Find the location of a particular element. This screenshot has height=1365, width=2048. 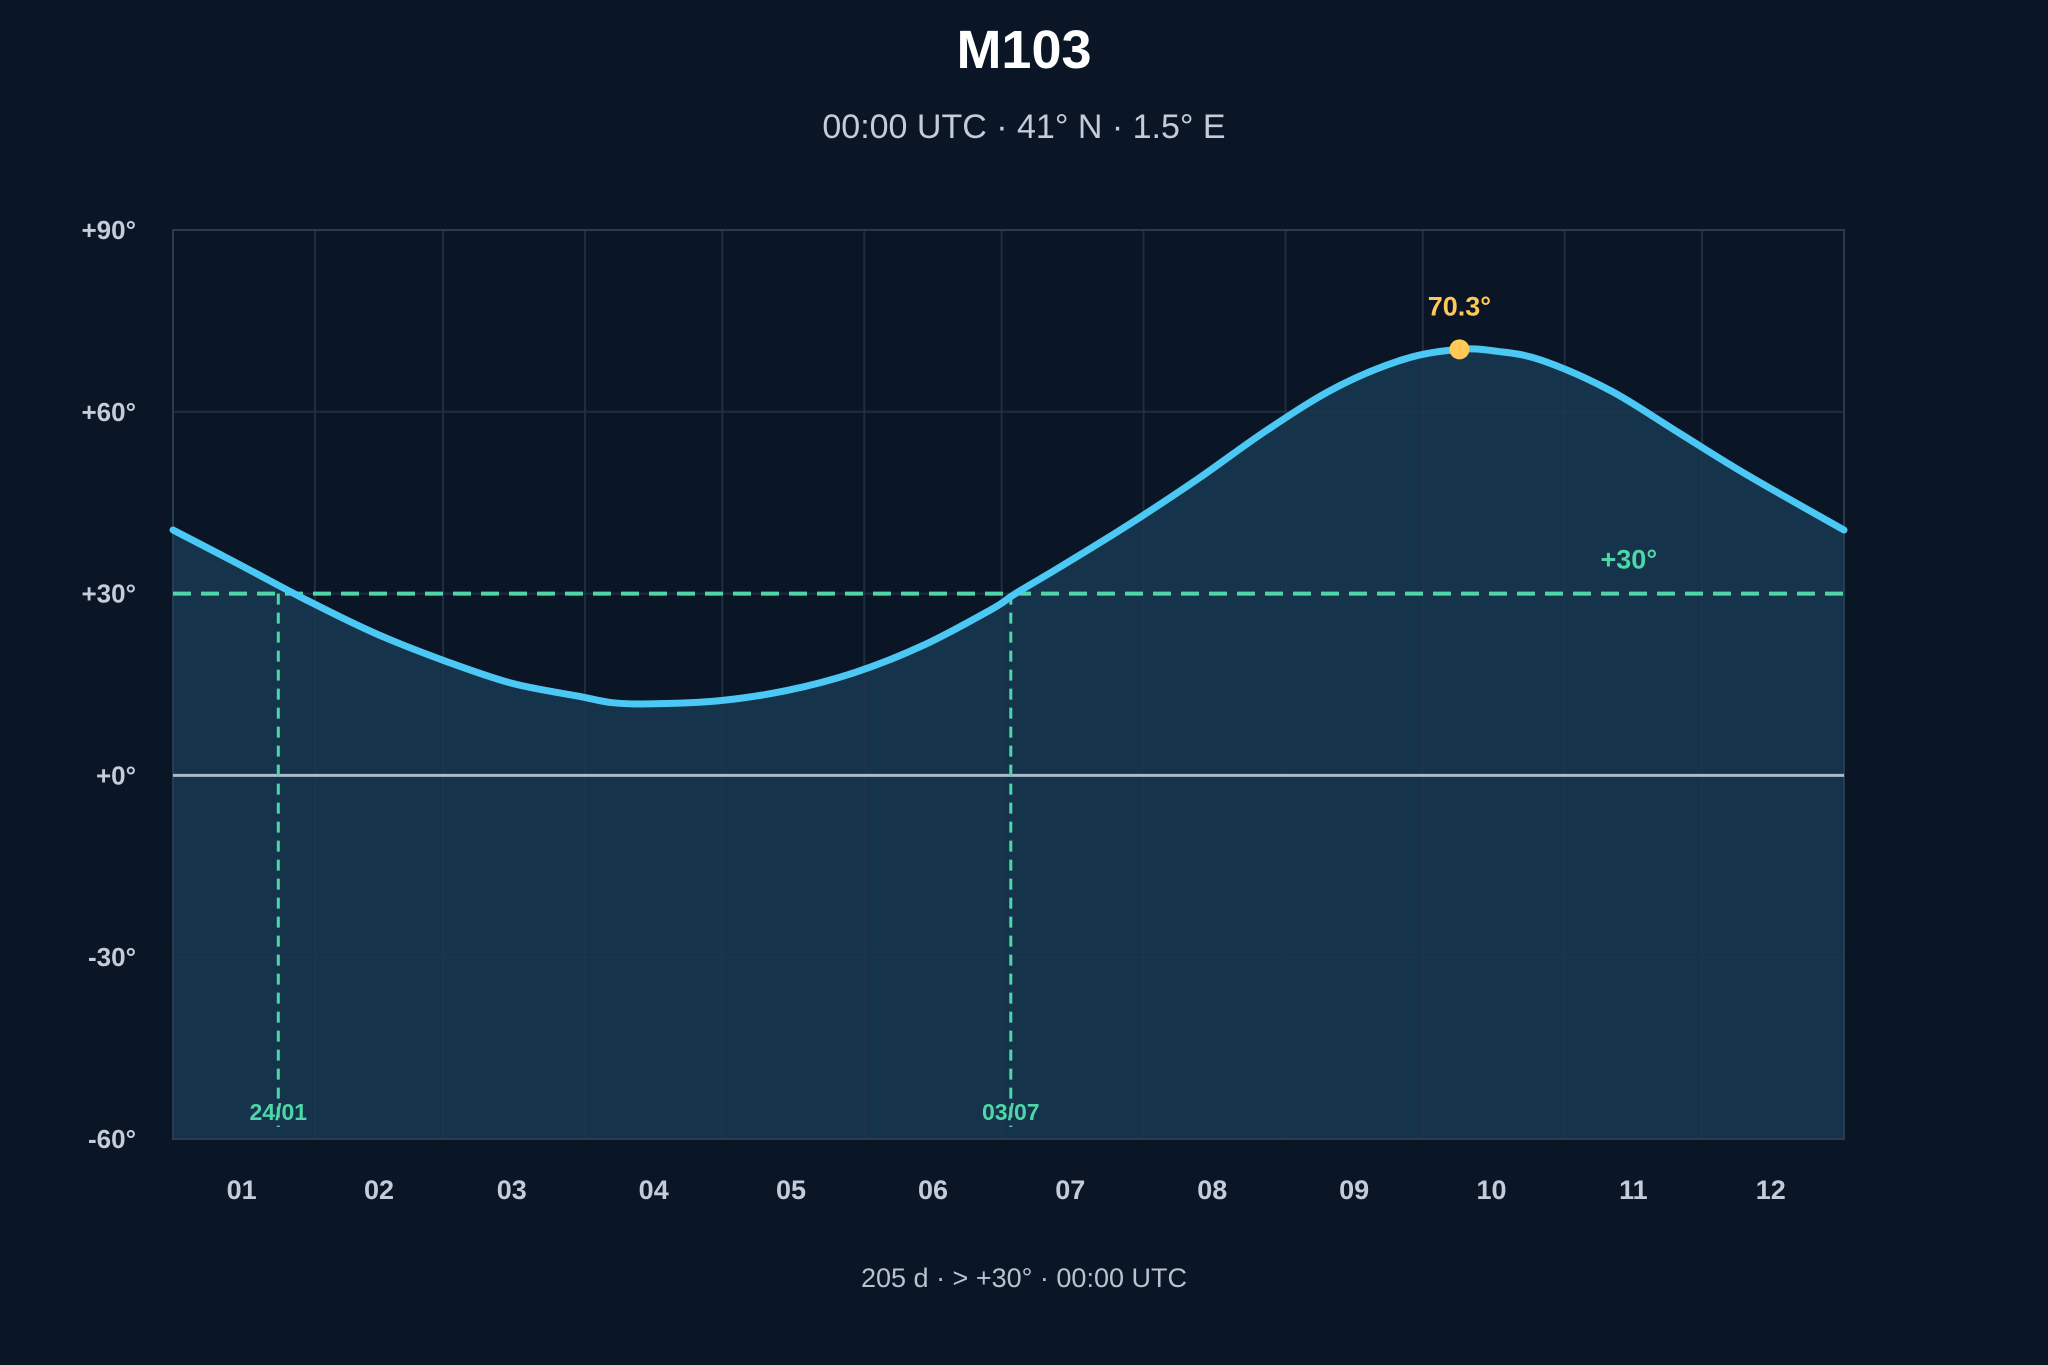

x-tick-label: 03 is located at coordinates (512, 1190).